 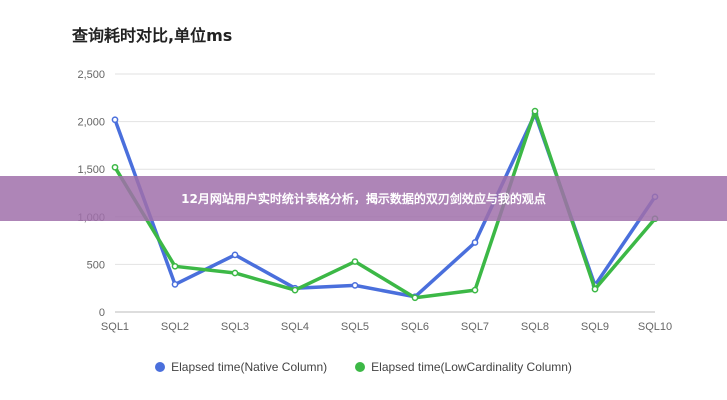 I want to click on chart-title: 查询耗时对比,单位ms, so click(x=152, y=35).